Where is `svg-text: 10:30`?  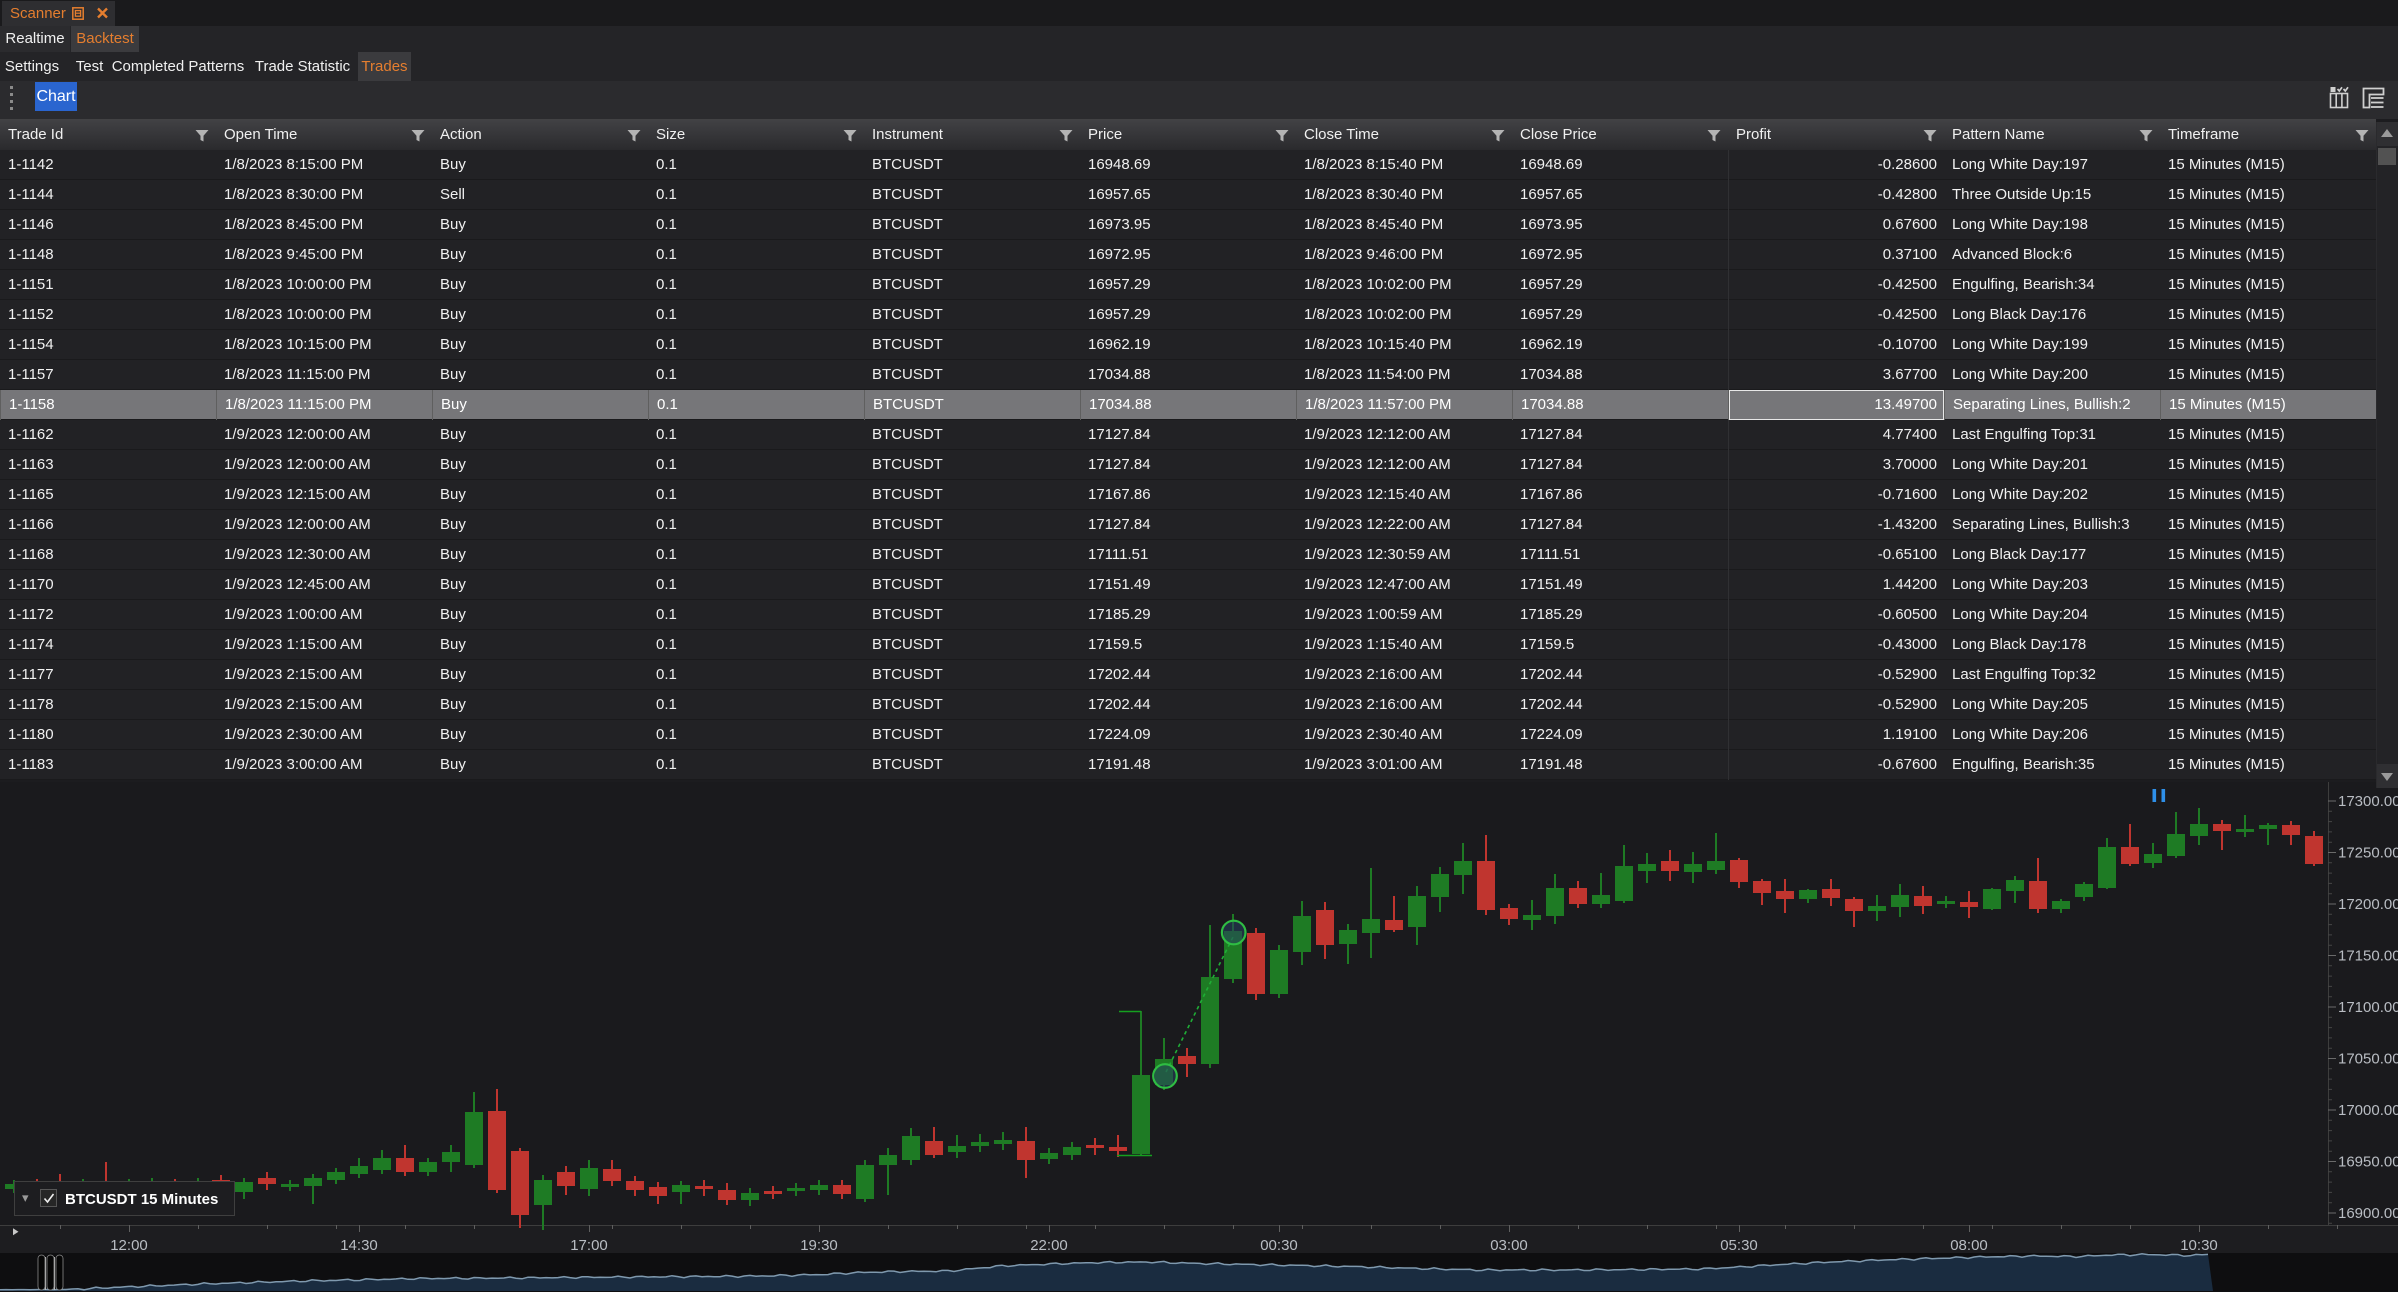
svg-text: 10:30 is located at coordinates (2199, 1245).